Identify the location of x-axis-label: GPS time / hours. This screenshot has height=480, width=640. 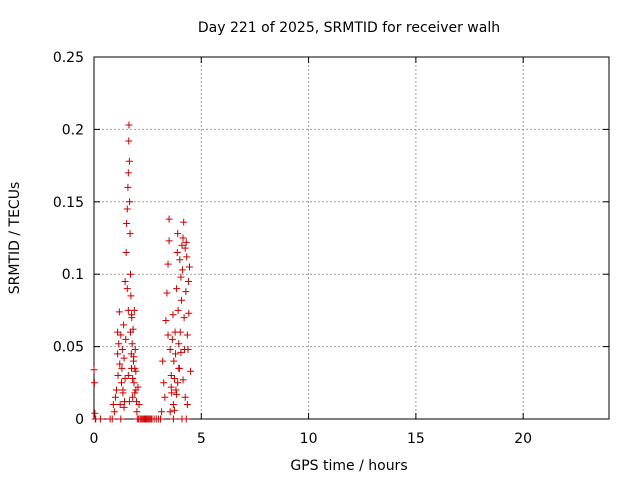
(348, 466).